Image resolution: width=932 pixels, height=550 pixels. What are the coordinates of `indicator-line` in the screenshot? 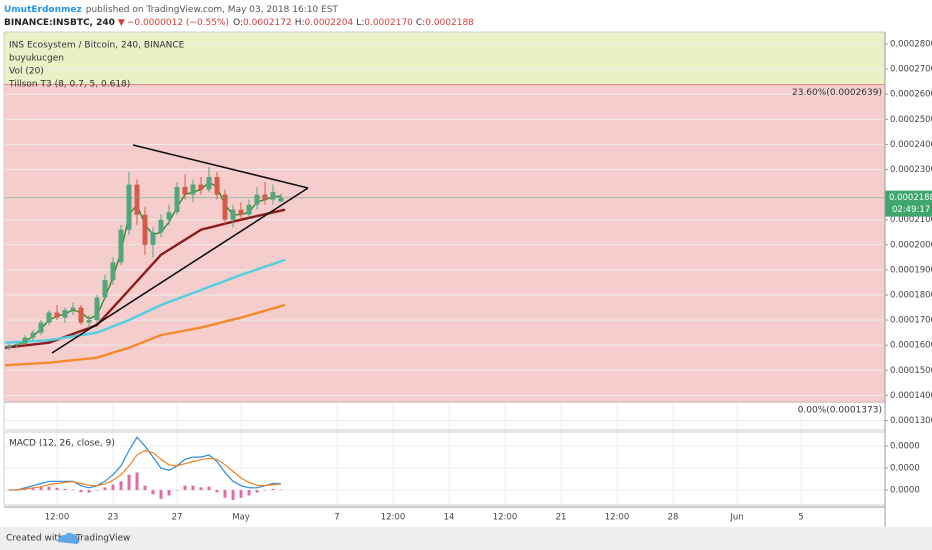 It's located at (145, 301).